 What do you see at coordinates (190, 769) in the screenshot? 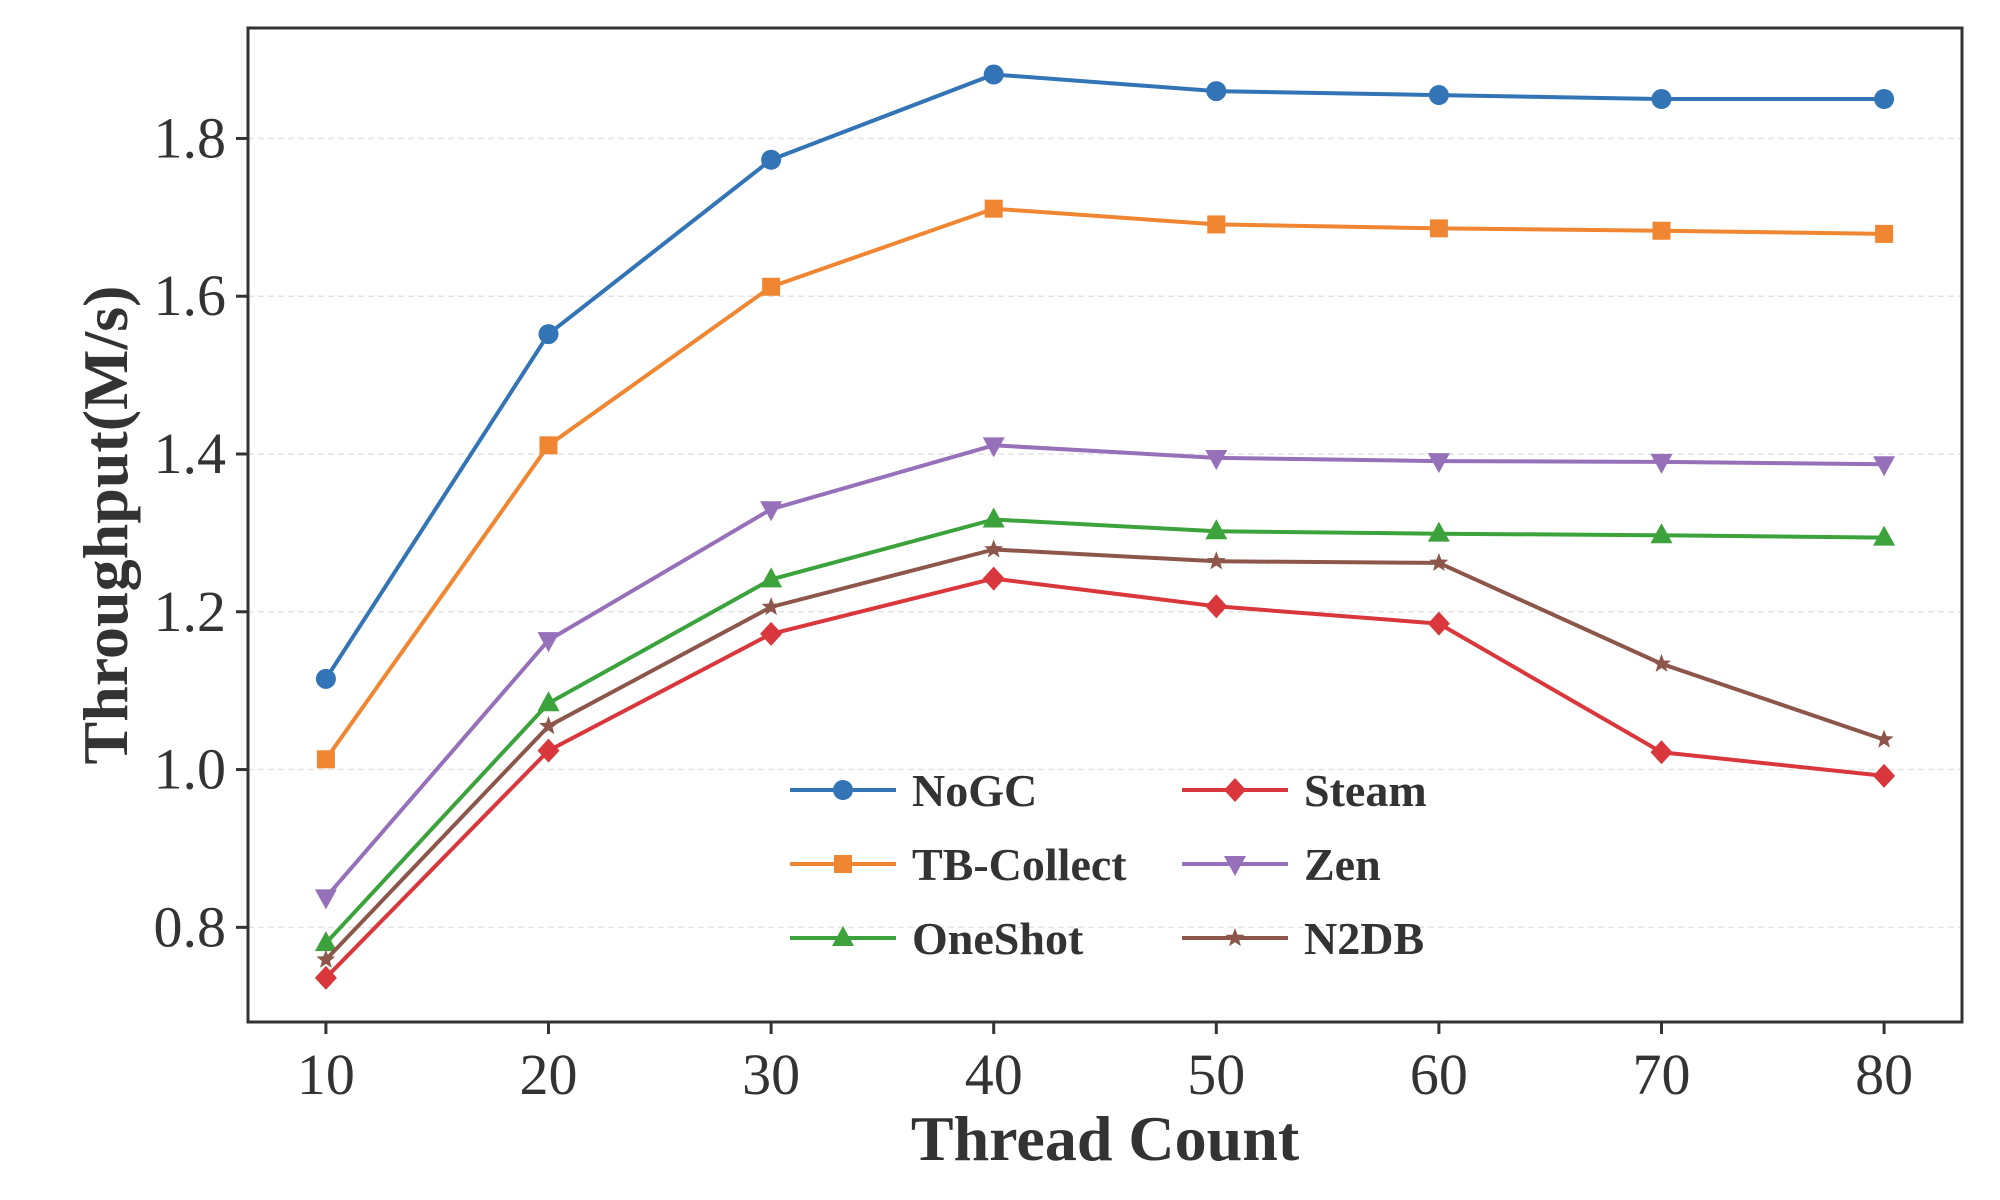
I see `y-tick-label: 1.0` at bounding box center [190, 769].